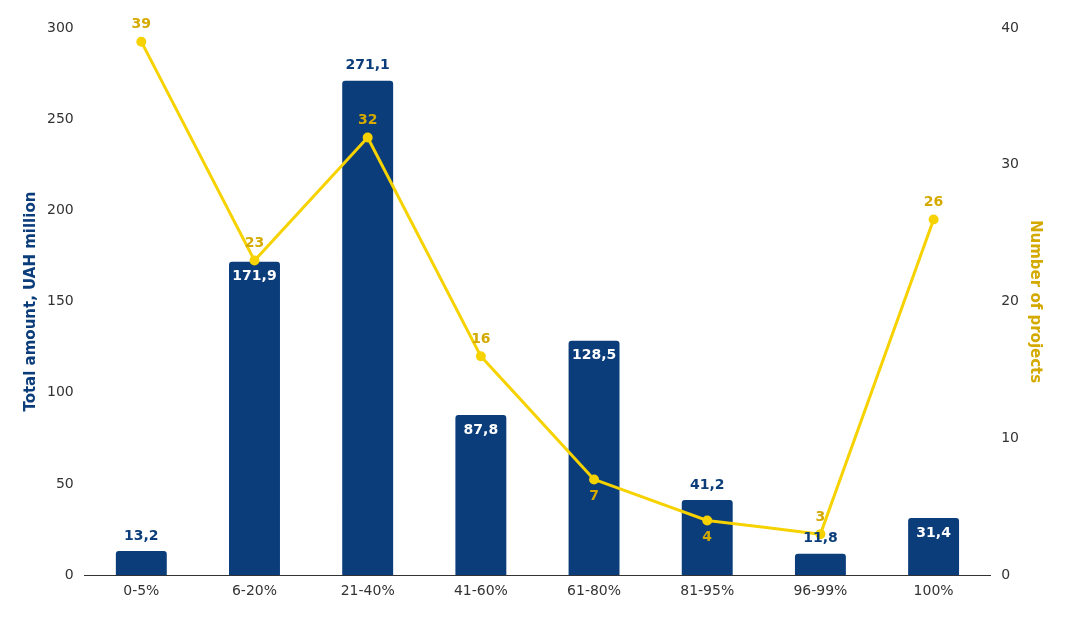  I want to click on y2-tick-label: 0, so click(1006, 573).